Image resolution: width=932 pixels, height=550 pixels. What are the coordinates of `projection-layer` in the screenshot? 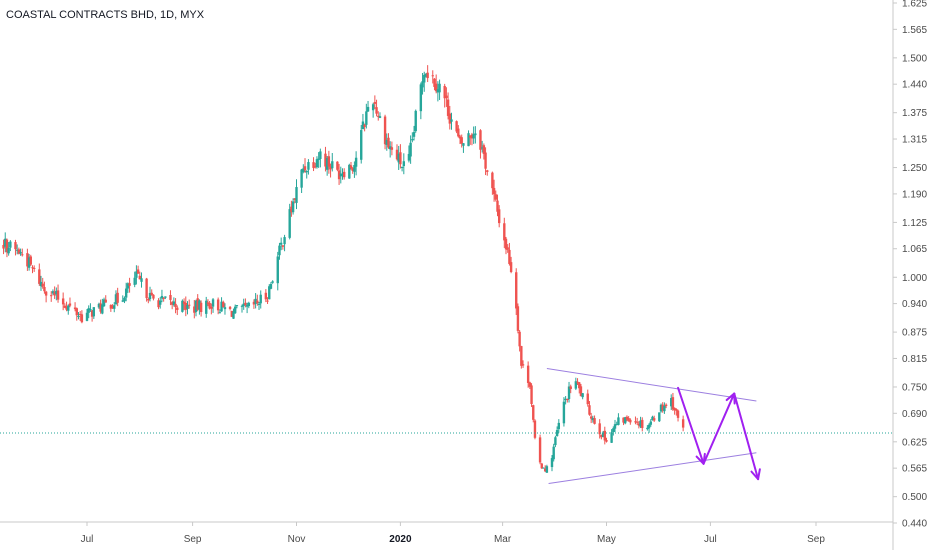 It's located at (719, 433).